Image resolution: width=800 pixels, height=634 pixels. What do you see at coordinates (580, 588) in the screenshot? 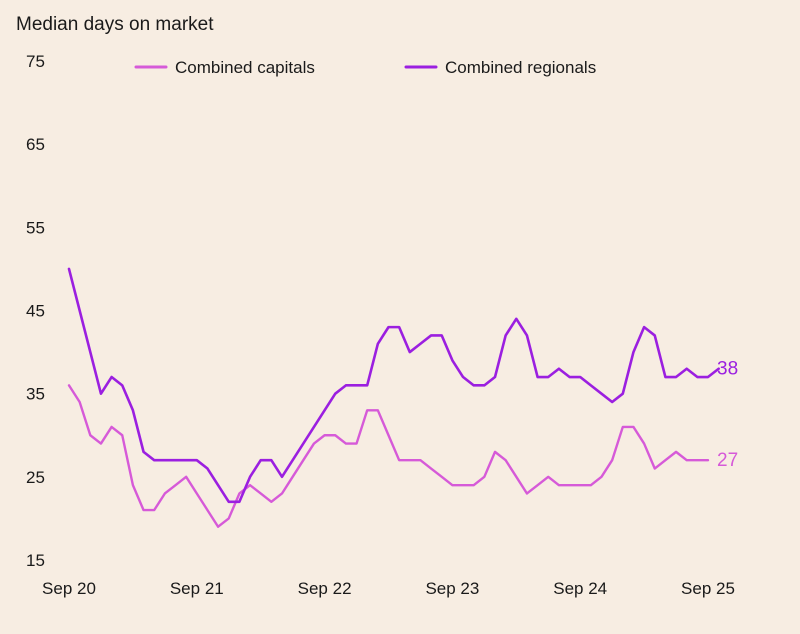
I see `x-tick-label: Sep 24` at bounding box center [580, 588].